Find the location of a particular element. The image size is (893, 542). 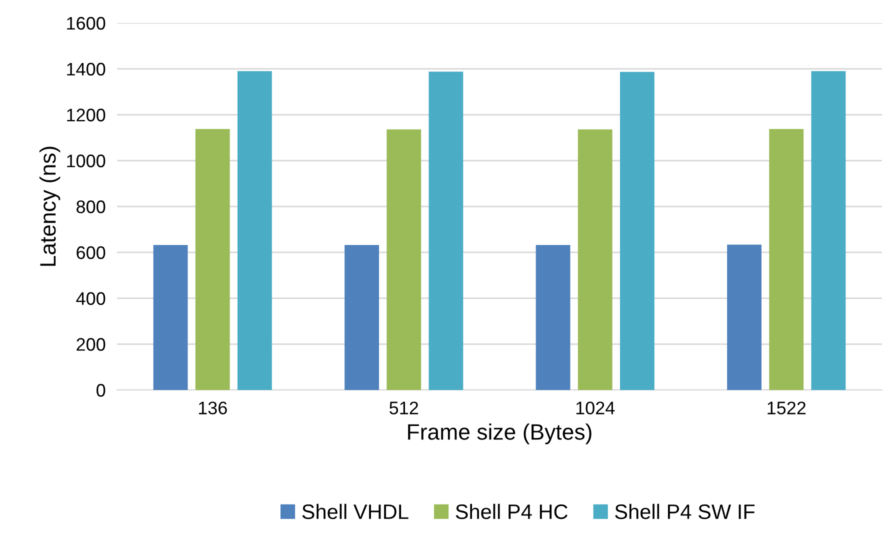

y-tick-label: 1400 is located at coordinates (86, 69).